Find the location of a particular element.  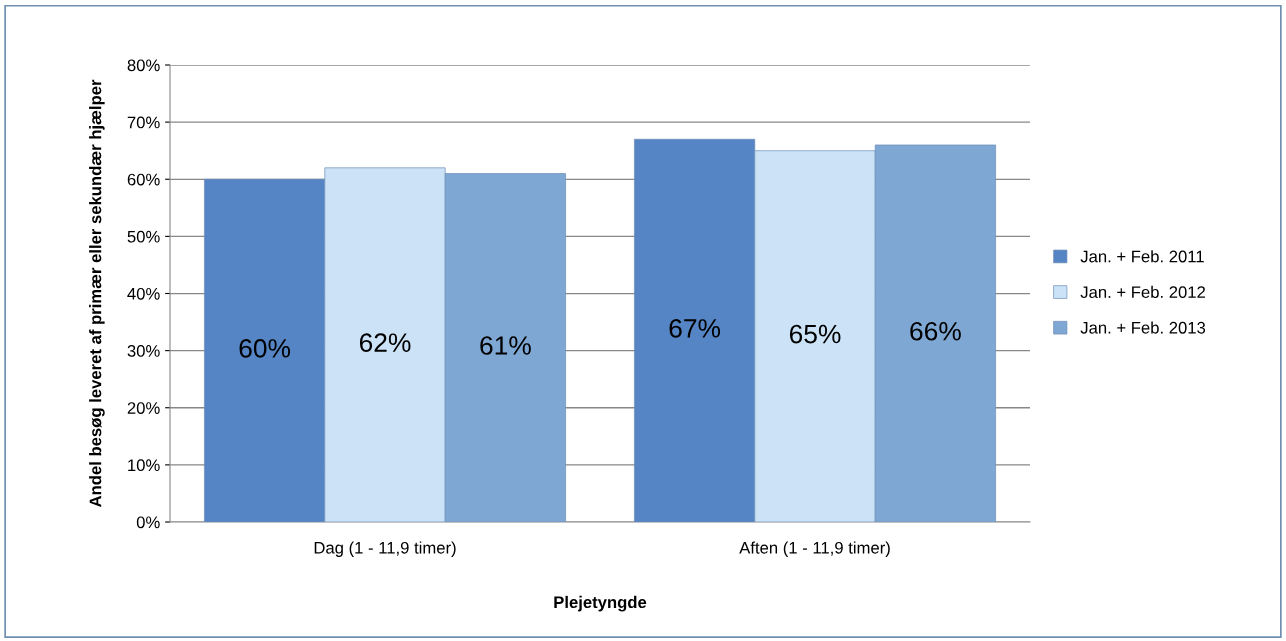

y-tick-label: 0% is located at coordinates (148, 522).